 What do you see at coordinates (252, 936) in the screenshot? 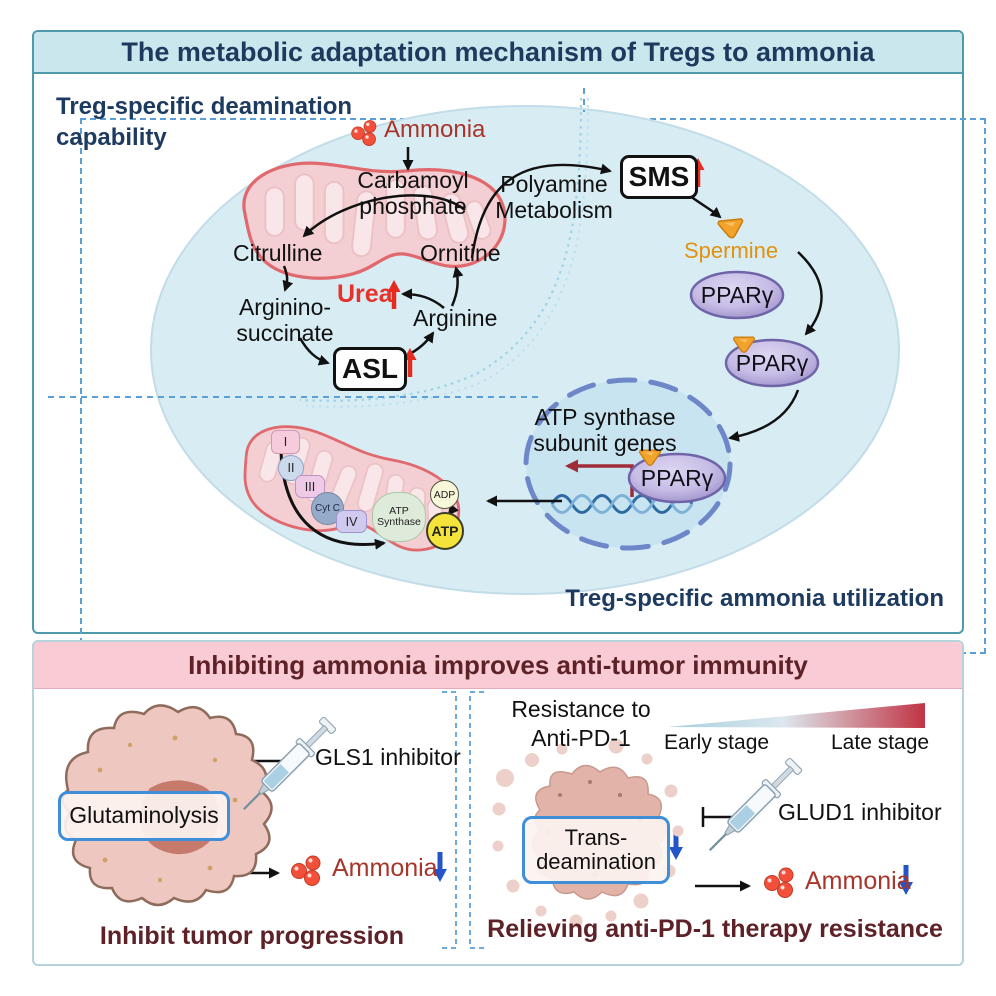
I see `left-caption: Inhibit tumor progression` at bounding box center [252, 936].